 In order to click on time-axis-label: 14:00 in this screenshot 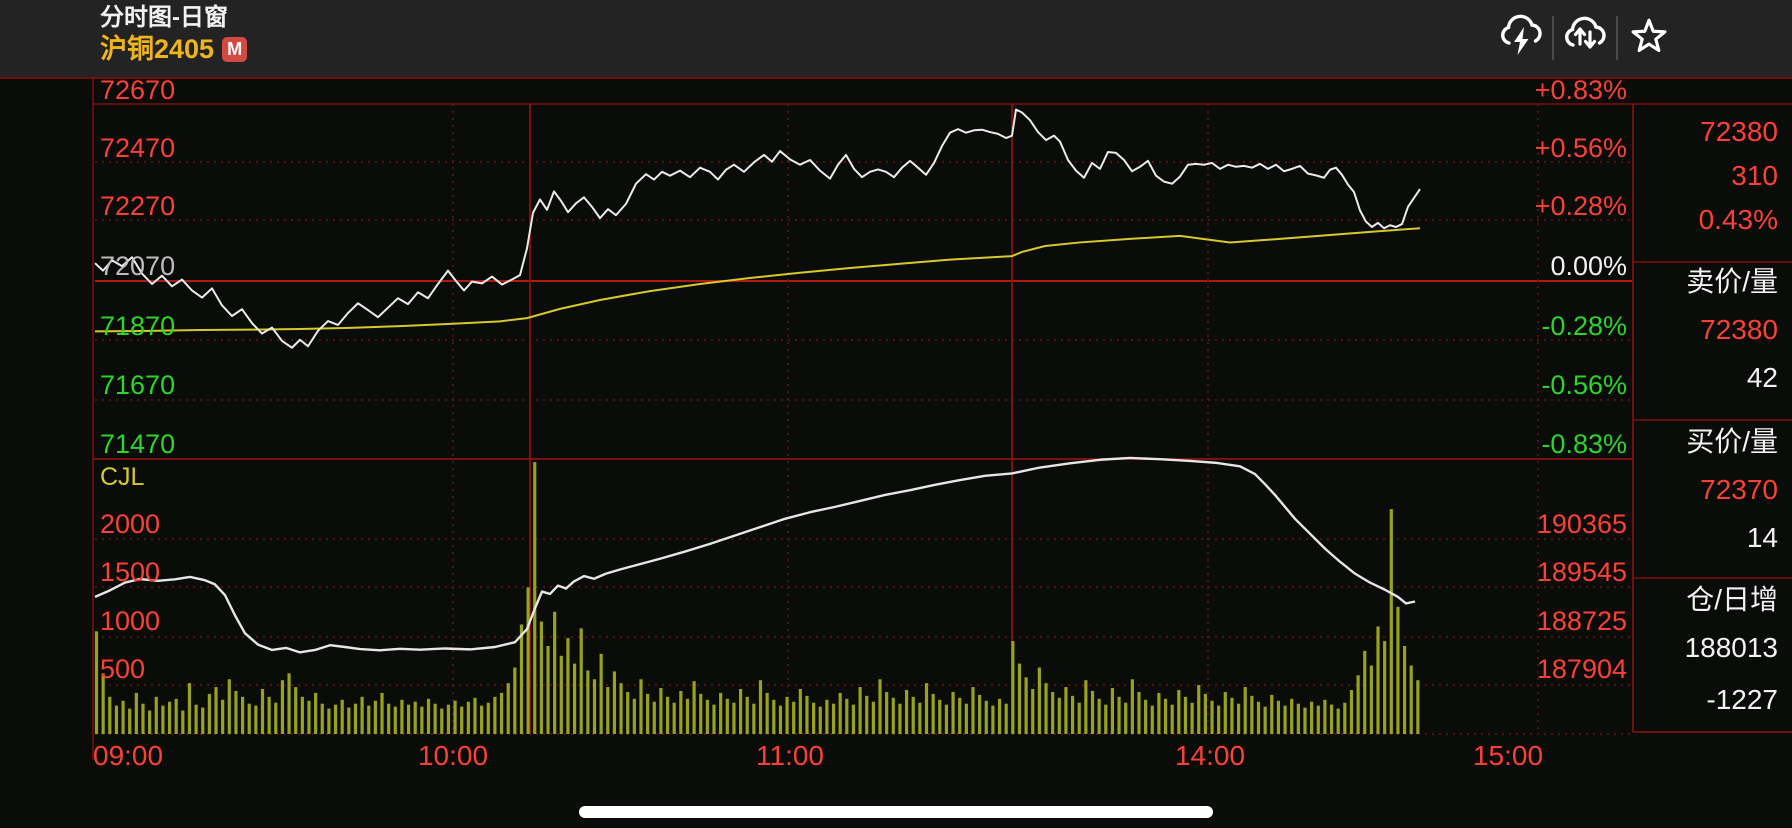, I will do `click(1210, 755)`.